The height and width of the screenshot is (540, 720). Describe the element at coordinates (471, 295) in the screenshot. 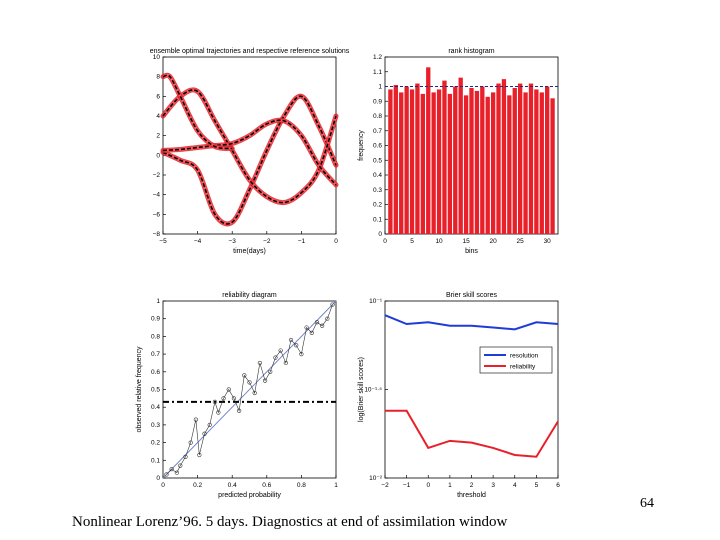

I see `chart-title: Brier skill scores` at that location.